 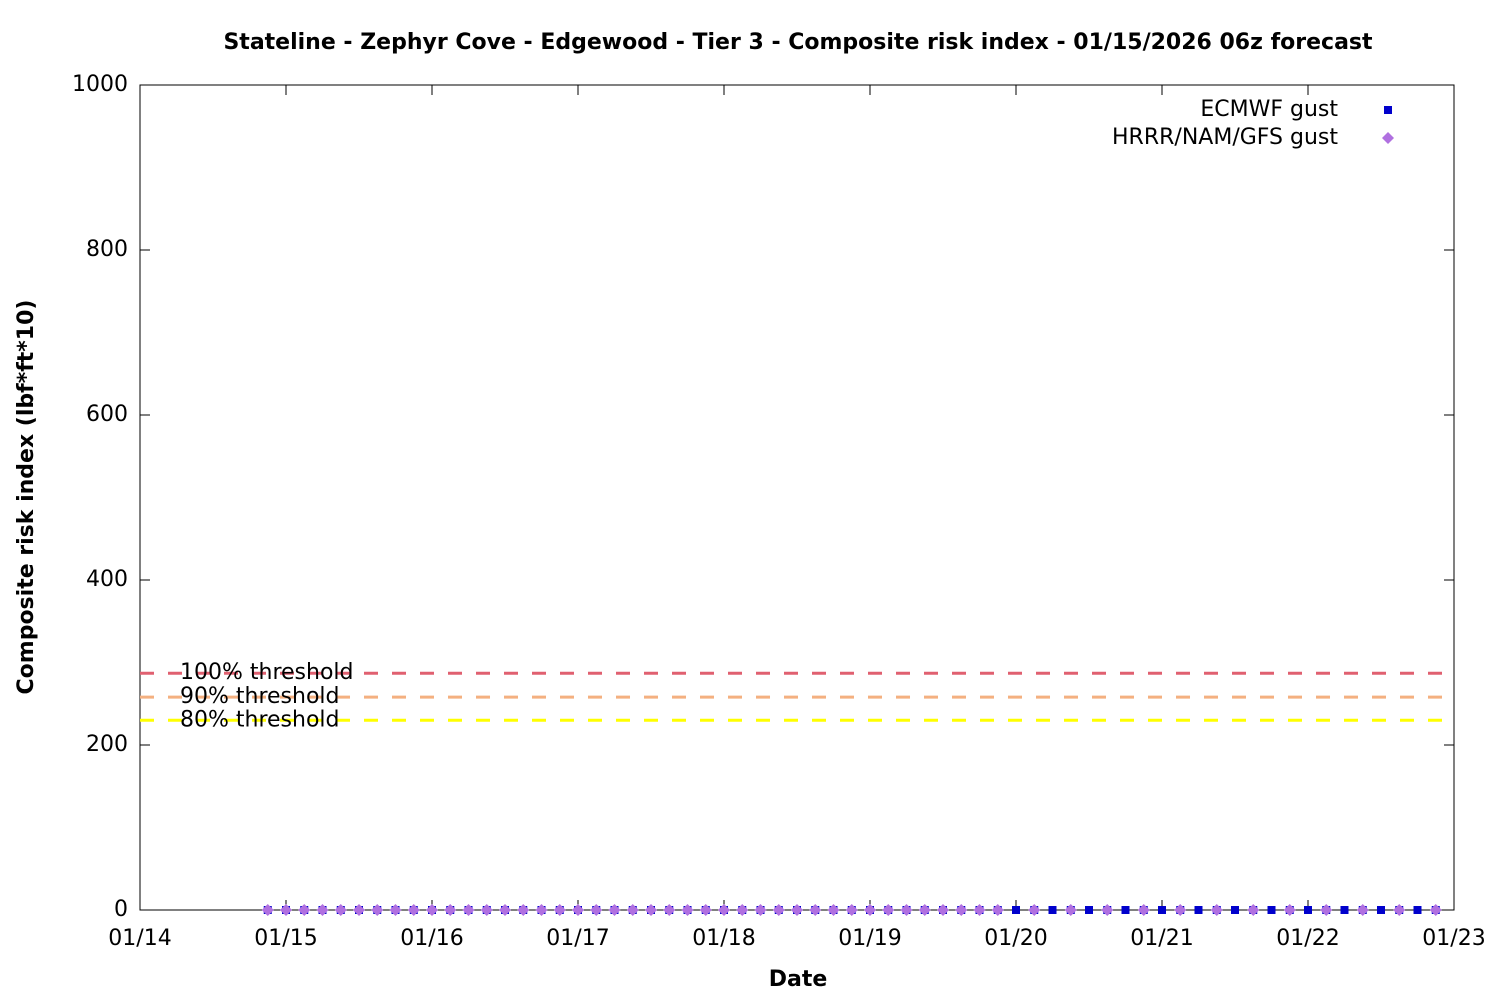 What do you see at coordinates (1161, 938) in the screenshot?
I see `x-tick-label: 01/21` at bounding box center [1161, 938].